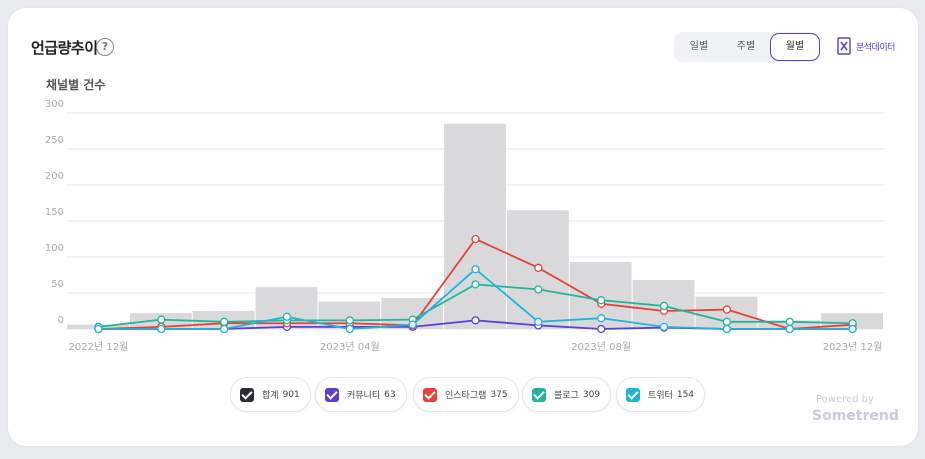 The image size is (925, 459). What do you see at coordinates (685, 394) in the screenshot?
I see `legend-count: 154` at bounding box center [685, 394].